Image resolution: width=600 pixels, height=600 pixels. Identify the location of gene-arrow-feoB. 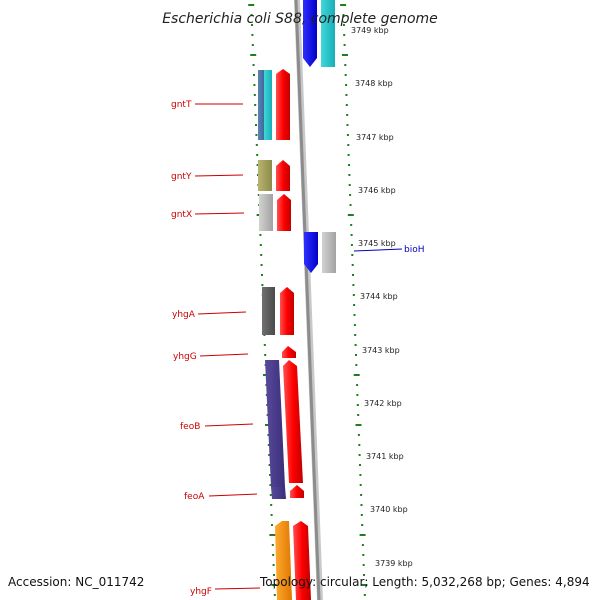
(293, 421).